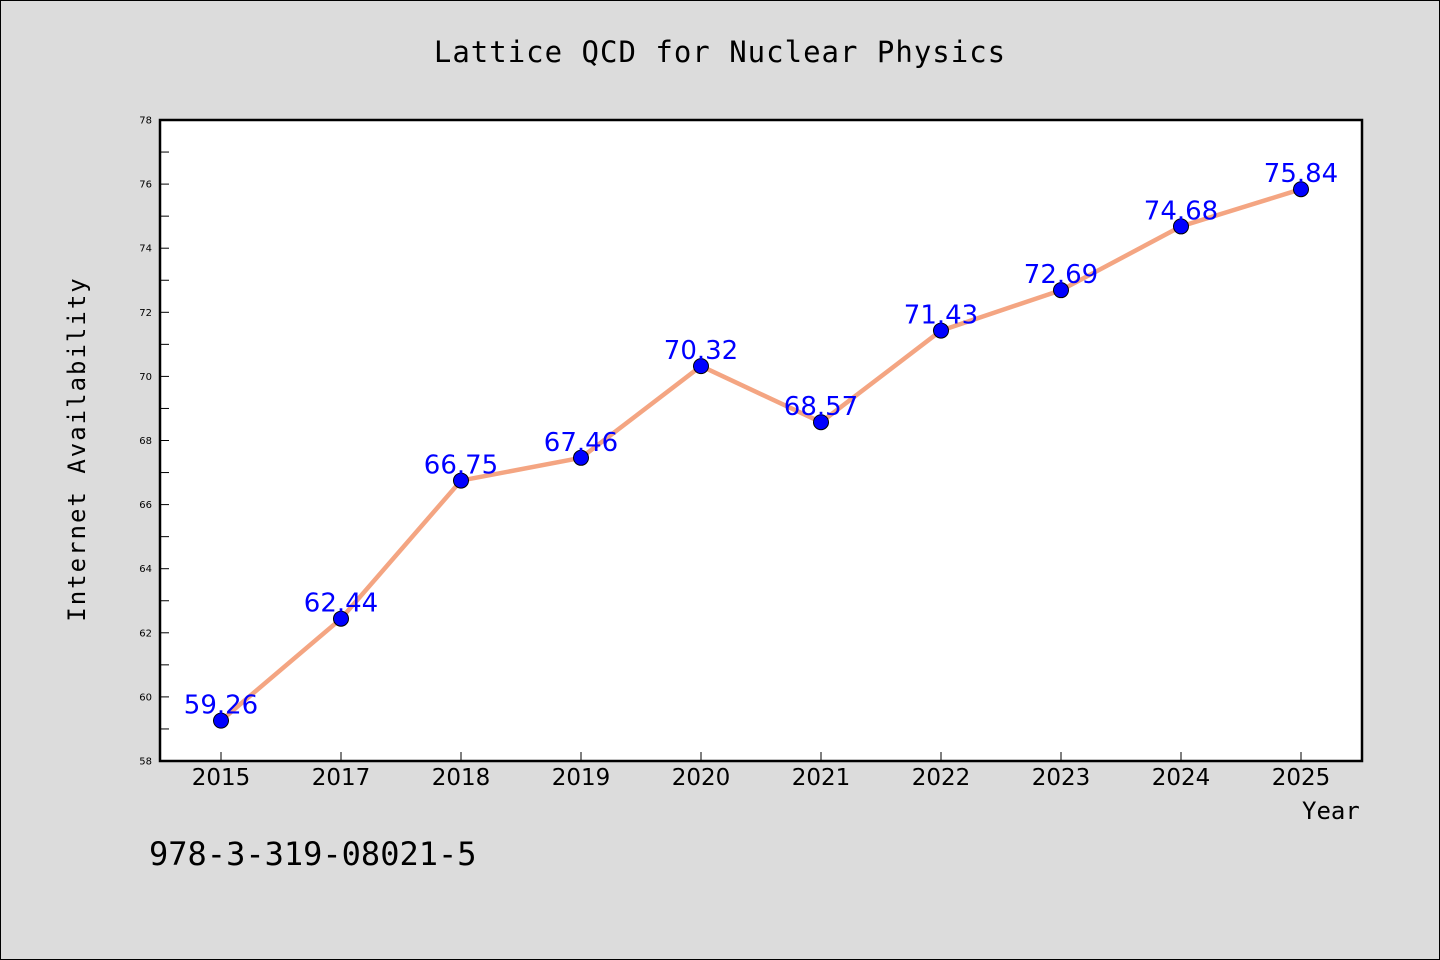 This screenshot has height=960, width=1440. Describe the element at coordinates (145, 697) in the screenshot. I see `y-tick-label: 60` at that location.